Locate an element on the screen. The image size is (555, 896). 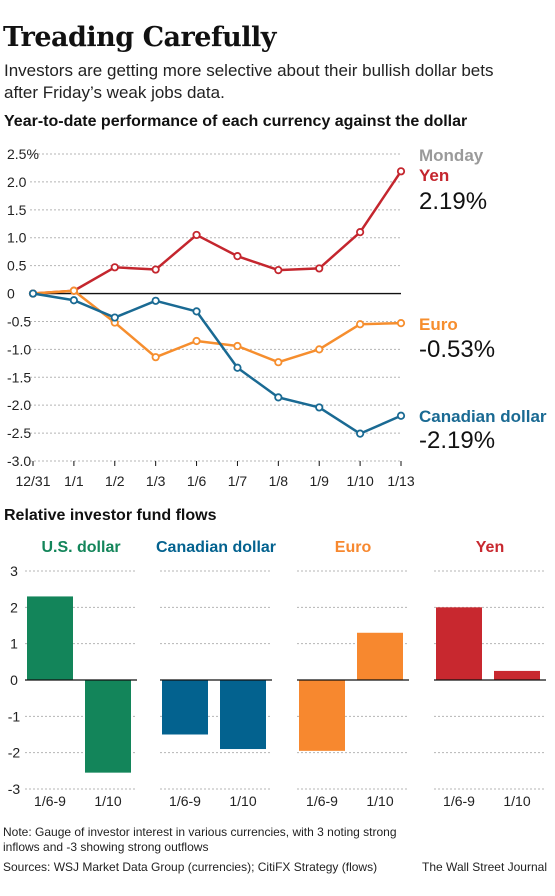
y-tick-label: -2.0 is located at coordinates (19, 405).